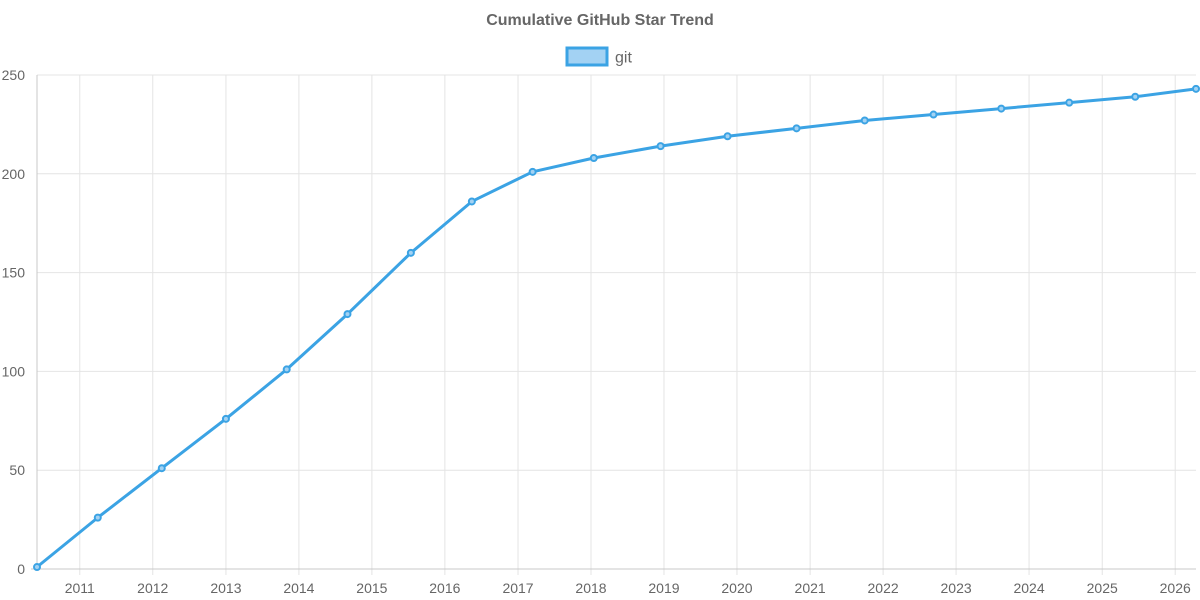 The width and height of the screenshot is (1200, 600). I want to click on y-tick-label: 200, so click(14, 174).